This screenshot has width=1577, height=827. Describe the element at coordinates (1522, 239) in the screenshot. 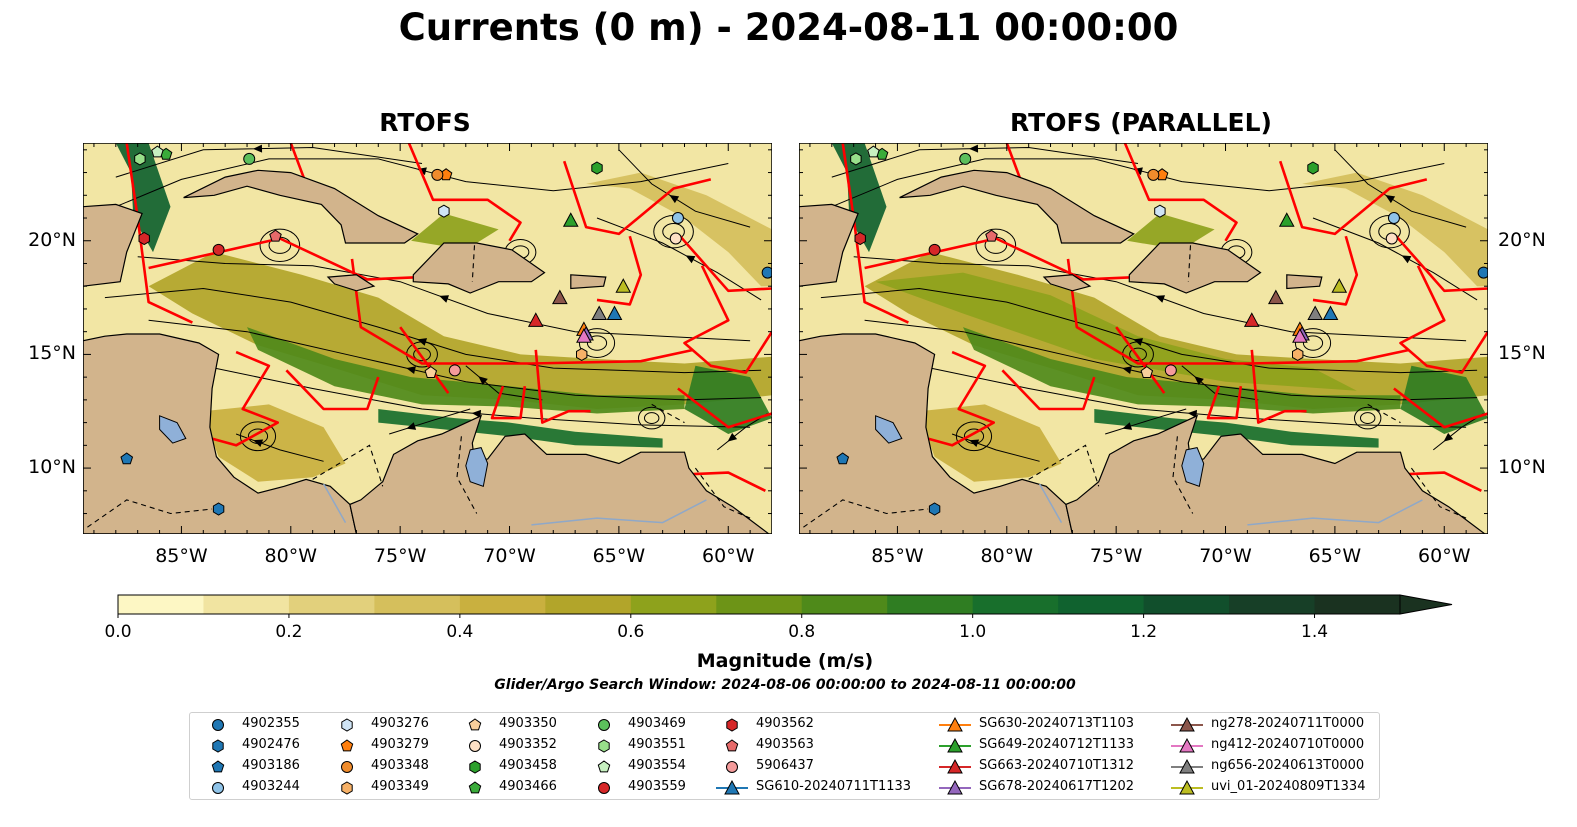

I see `y-tick-label-right: 20°N` at that location.